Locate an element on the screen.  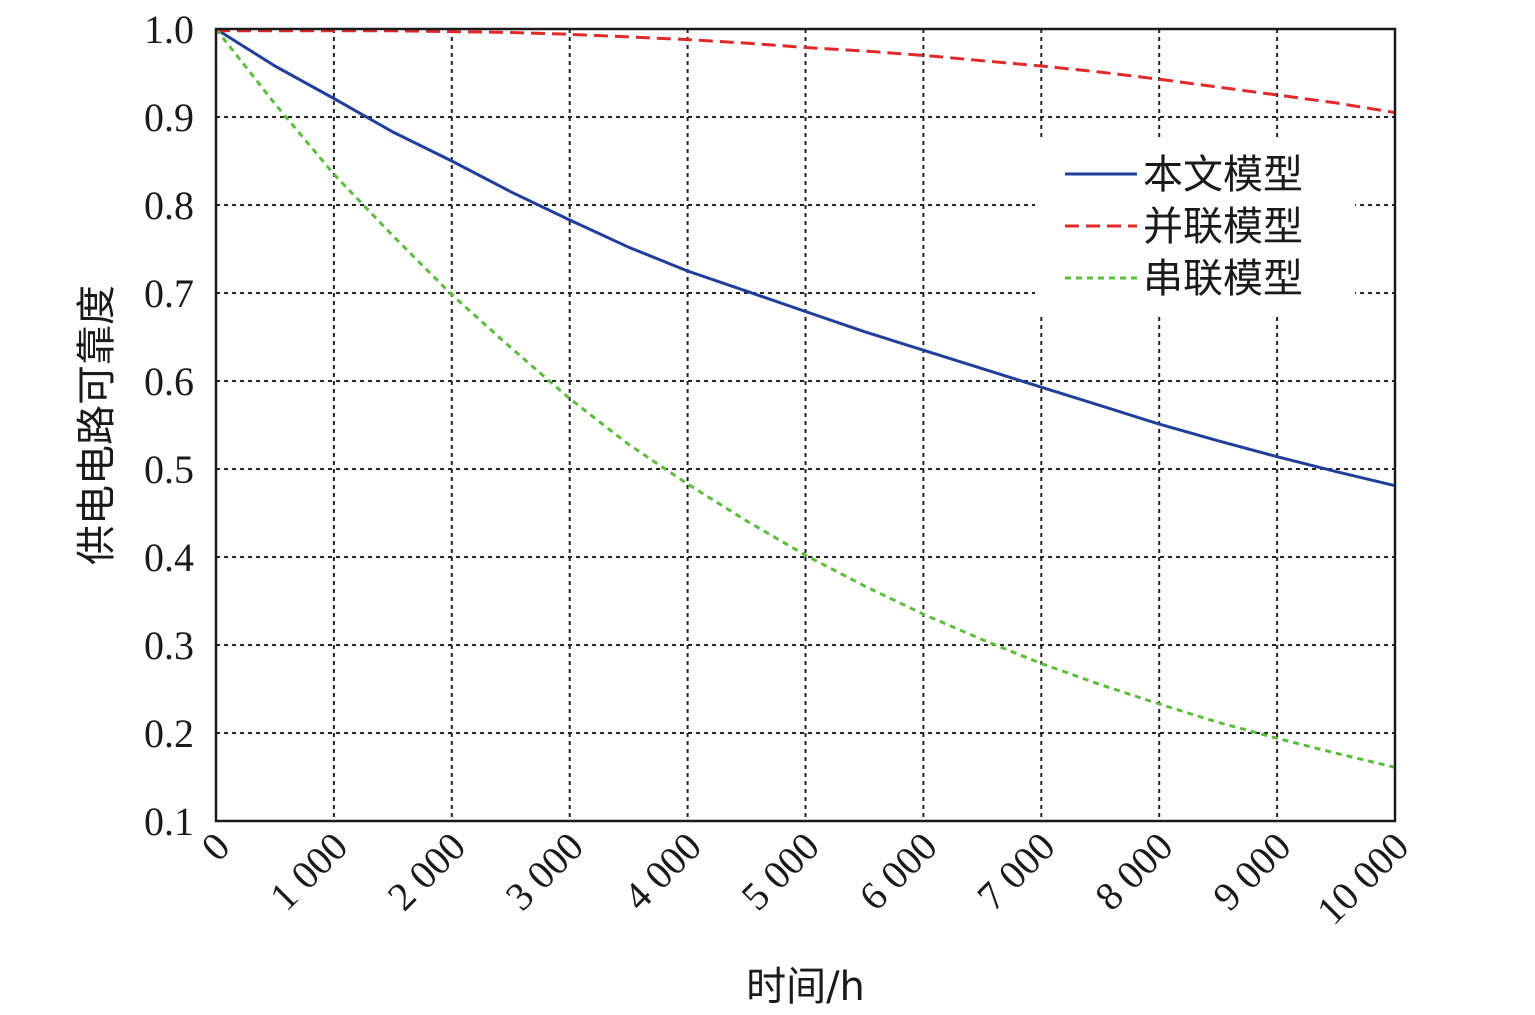
x-tick-label: 4 000 is located at coordinates (662, 871).